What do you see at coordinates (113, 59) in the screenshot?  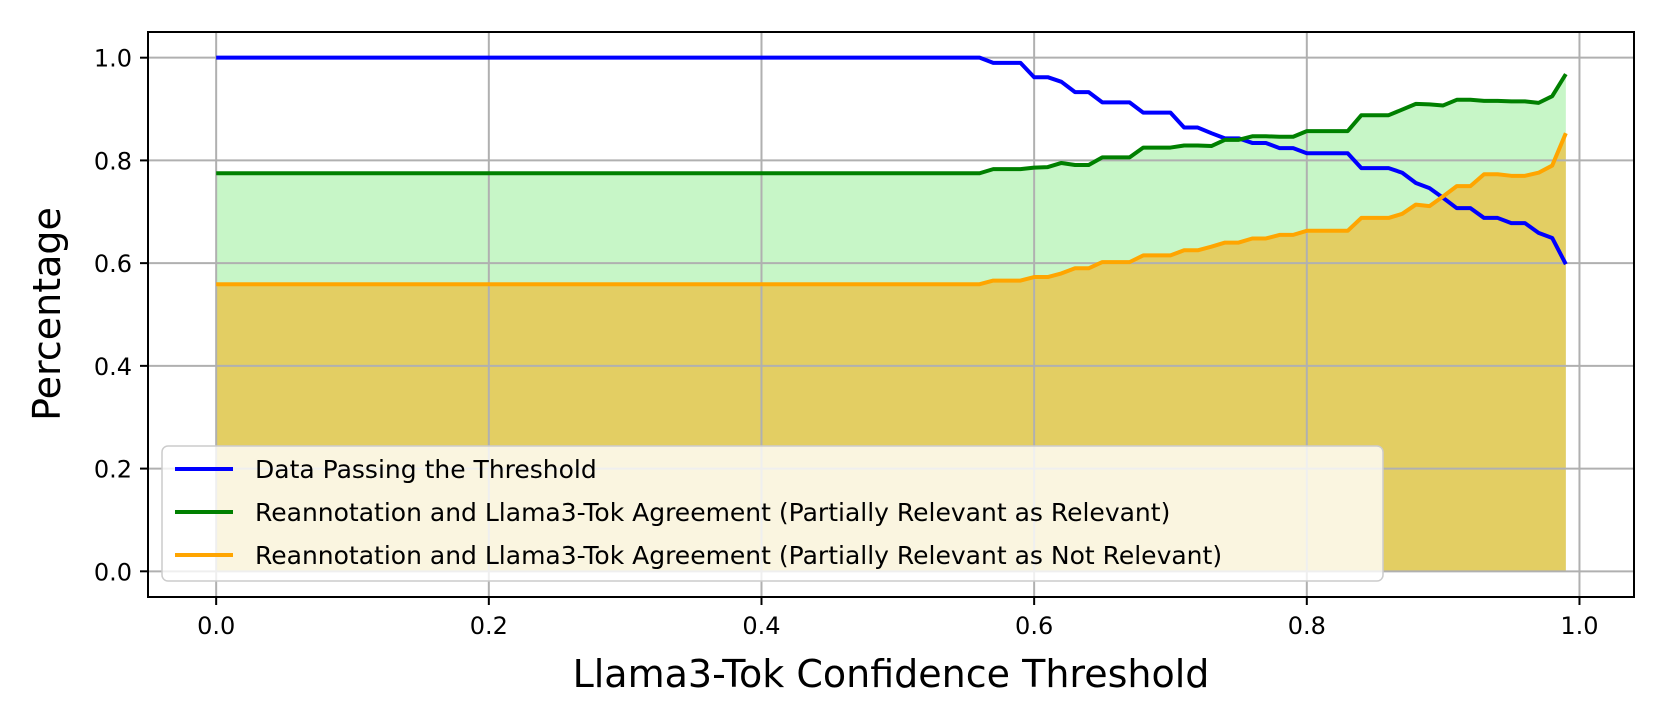 I see `y-tick-label: 1.0` at bounding box center [113, 59].